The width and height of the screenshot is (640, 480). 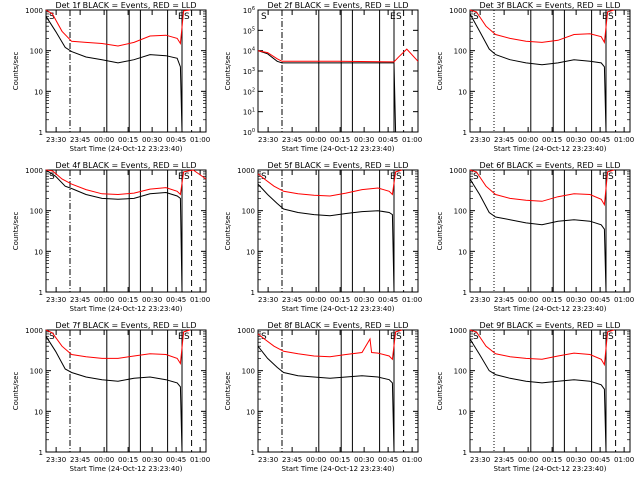 I want to click on panel-title: Det 9f BLACK = Events, RED = LLD, so click(x=549, y=325).